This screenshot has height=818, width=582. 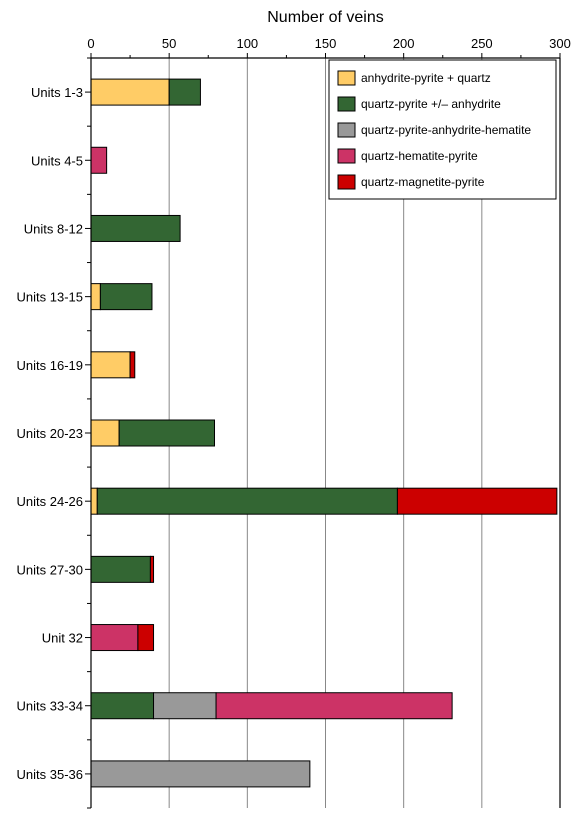 I want to click on x-tick-label: 300, so click(x=560, y=43).